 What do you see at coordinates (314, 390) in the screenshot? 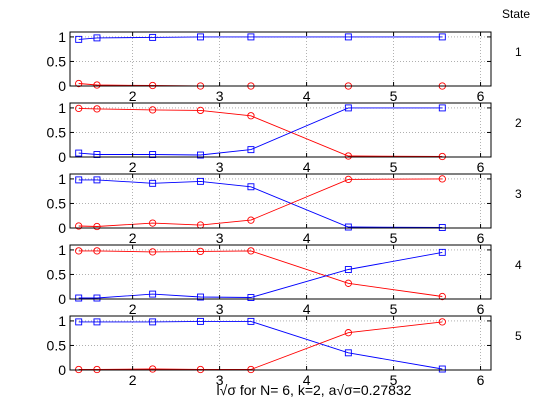
I see `x-axis-label: l√σ for N= 6, k=2, a√σ=0.27832` at bounding box center [314, 390].